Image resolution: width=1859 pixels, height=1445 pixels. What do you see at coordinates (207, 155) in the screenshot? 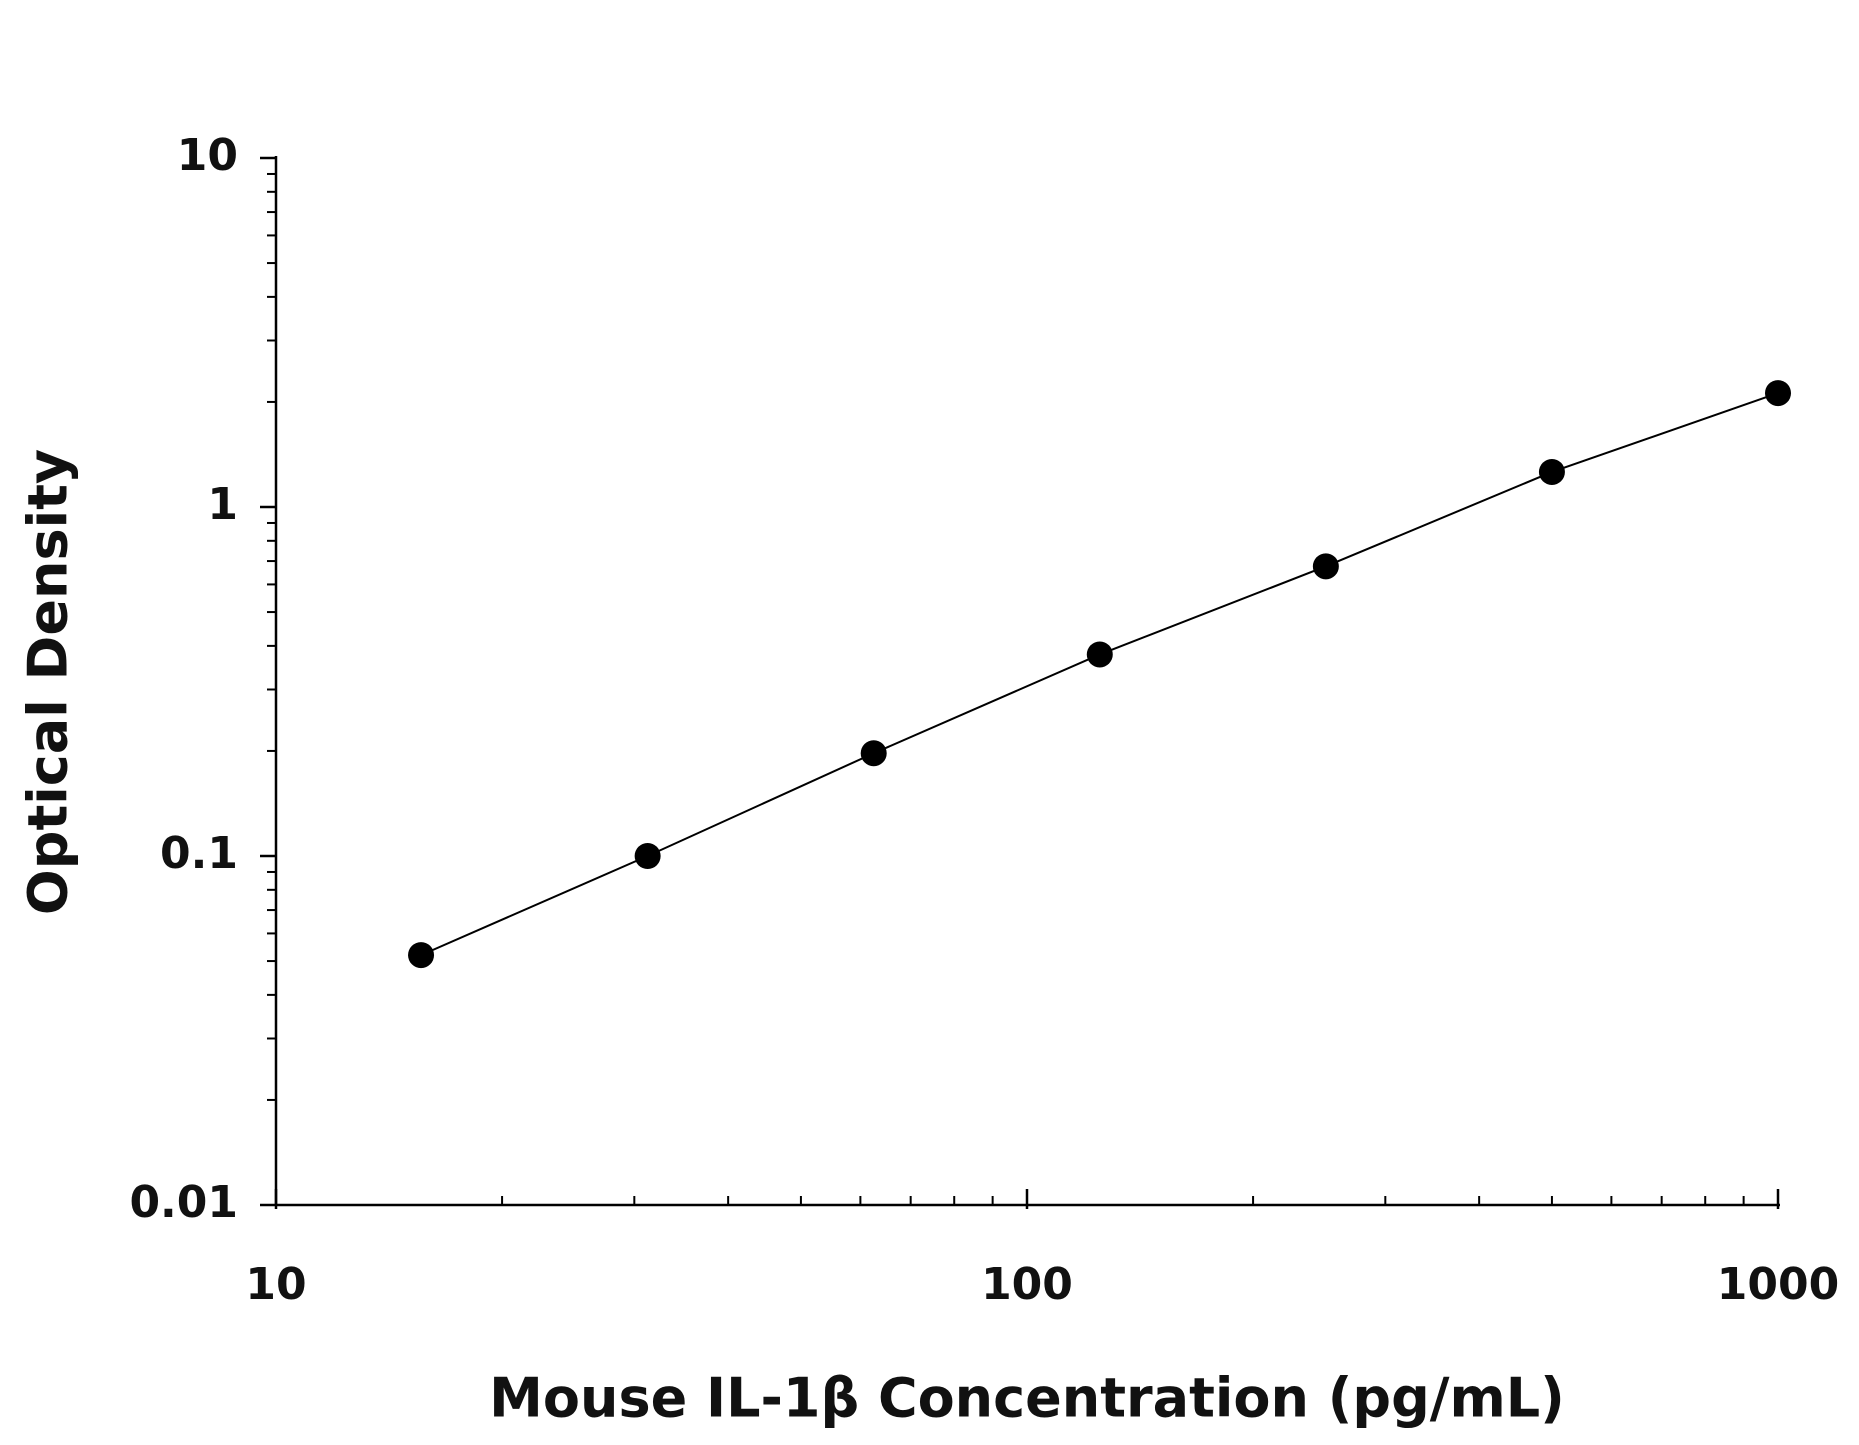
I see `y-tick-label: 10` at bounding box center [207, 155].